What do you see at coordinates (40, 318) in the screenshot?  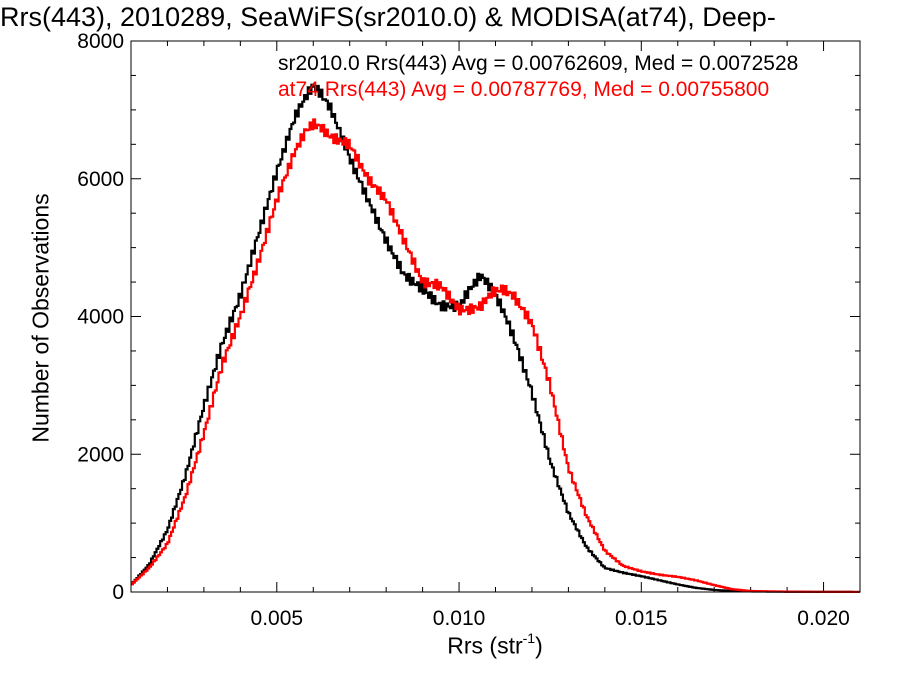 I see `y-axis-label: Number of Observations` at bounding box center [40, 318].